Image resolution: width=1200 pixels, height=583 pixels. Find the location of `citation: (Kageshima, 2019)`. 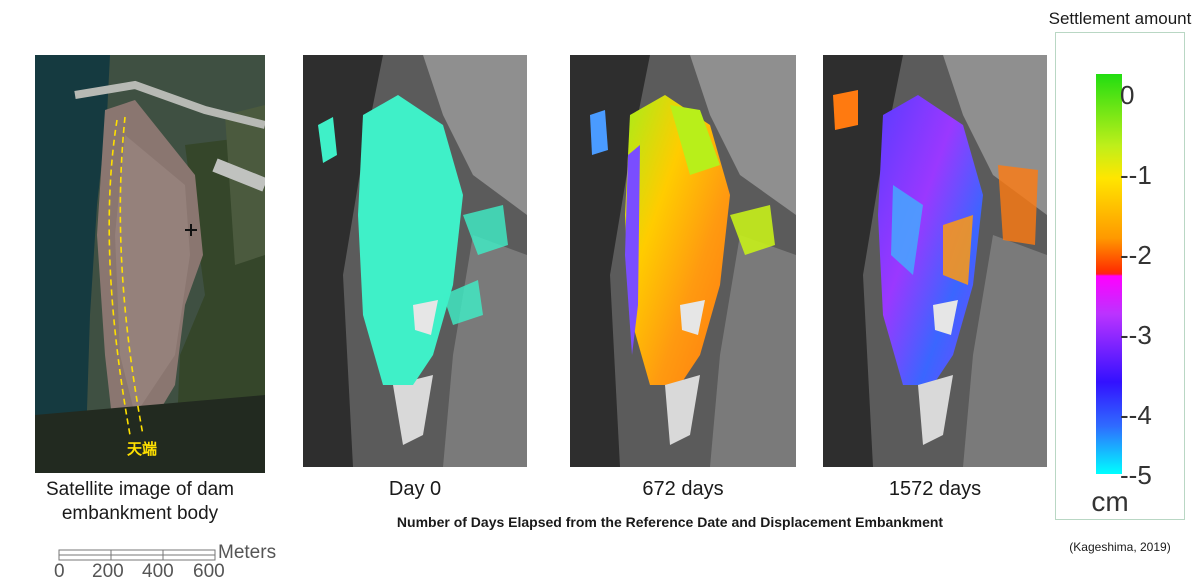

citation: (Kageshima, 2019) is located at coordinates (1120, 547).